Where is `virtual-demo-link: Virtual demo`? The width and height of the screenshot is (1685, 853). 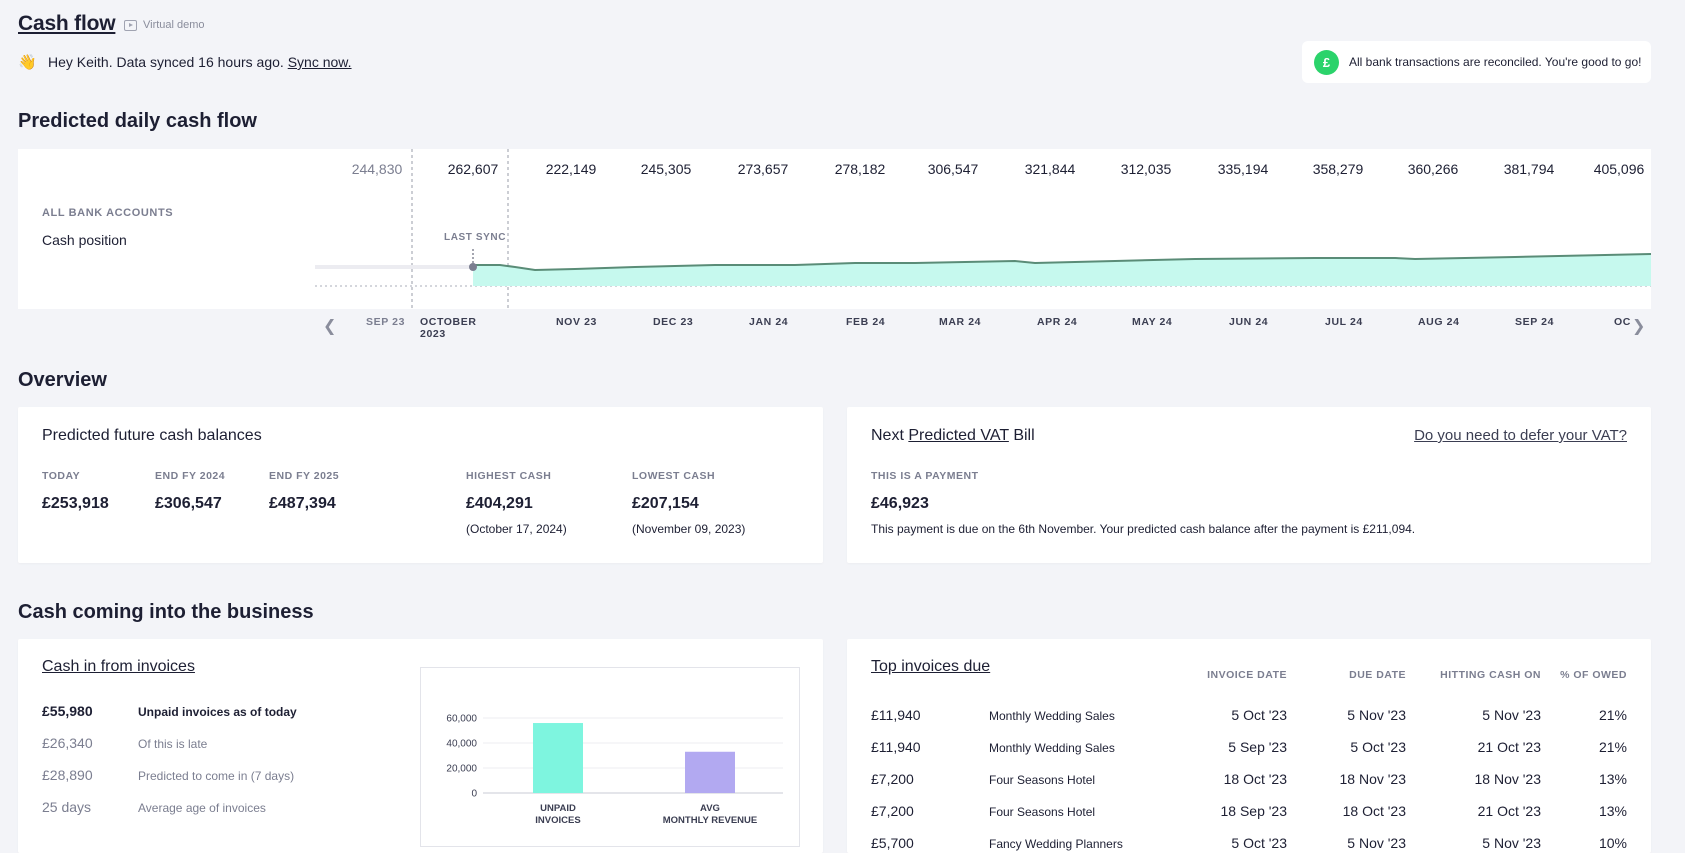 virtual-demo-link: Virtual demo is located at coordinates (164, 25).